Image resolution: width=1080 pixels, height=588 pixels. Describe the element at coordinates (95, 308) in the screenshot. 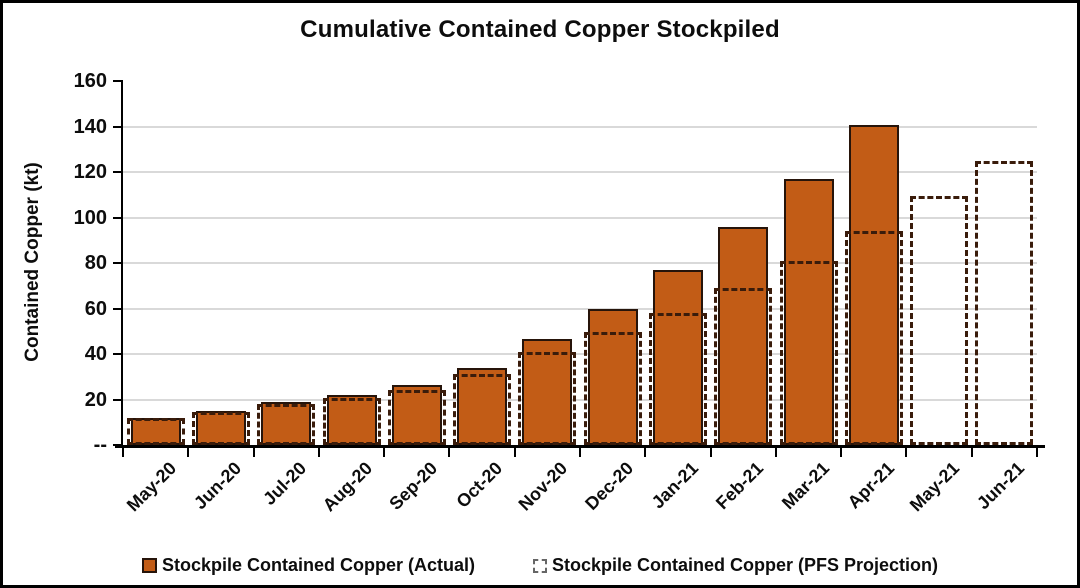

I see `y-tick-label: 60` at that location.